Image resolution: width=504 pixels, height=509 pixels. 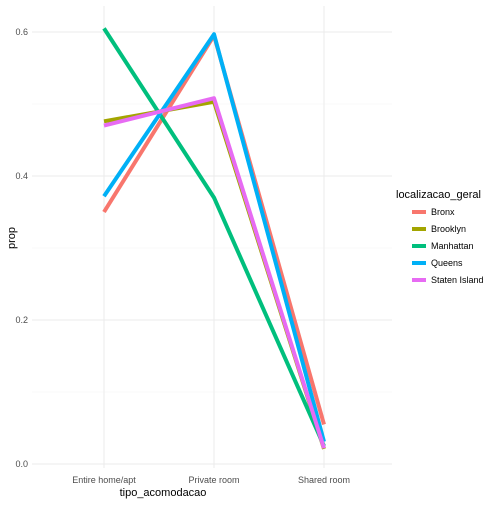 What do you see at coordinates (21, 176) in the screenshot?
I see `y-tick-label: 0.4` at bounding box center [21, 176].